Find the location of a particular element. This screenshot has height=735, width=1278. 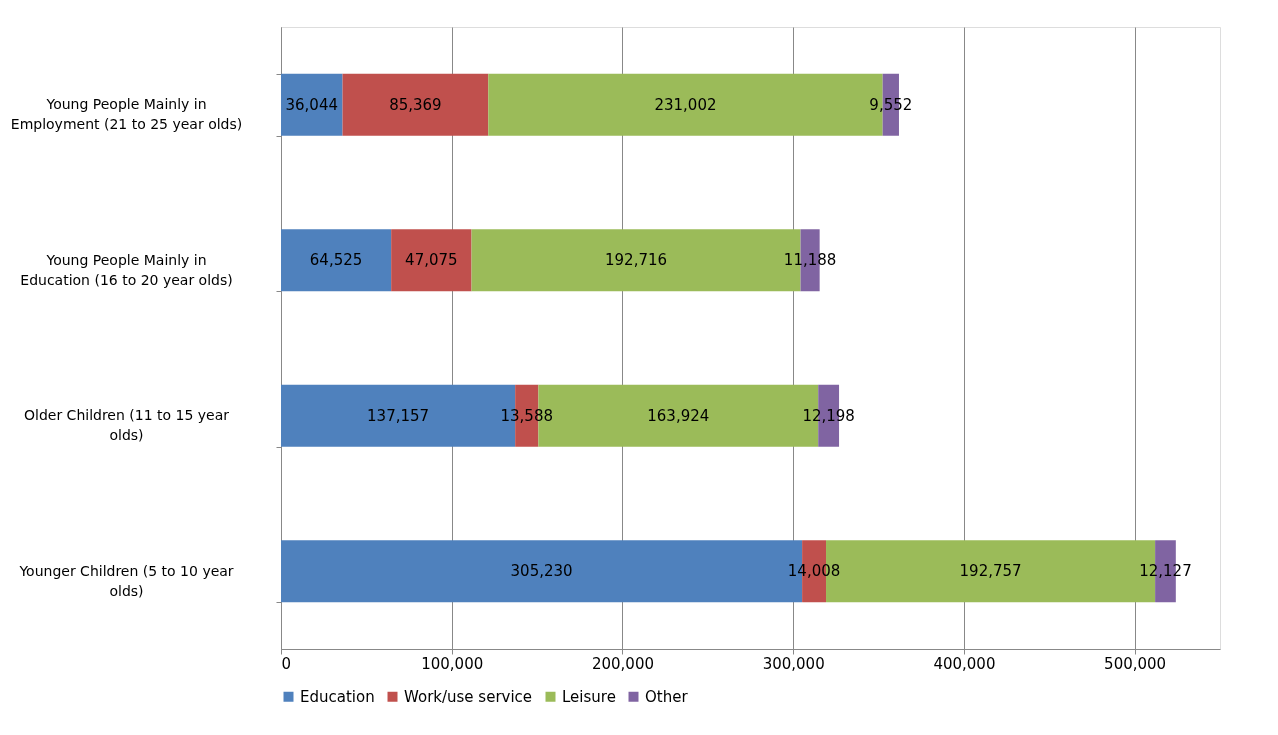

data-label: 163,924 is located at coordinates (678, 415).